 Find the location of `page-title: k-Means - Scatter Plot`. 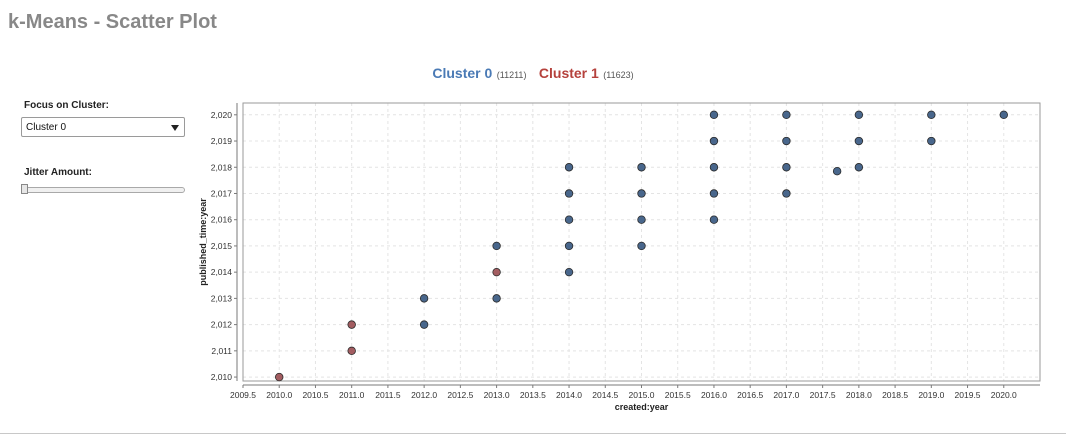

page-title: k-Means - Scatter Plot is located at coordinates (112, 22).